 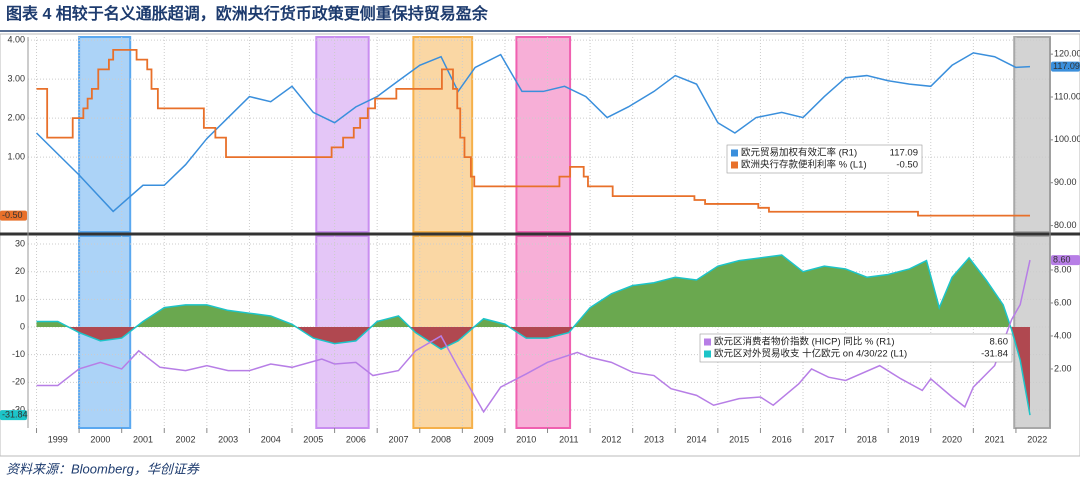 What do you see at coordinates (568, 439) in the screenshot?
I see `x-tick-label: 2011` at bounding box center [568, 439].